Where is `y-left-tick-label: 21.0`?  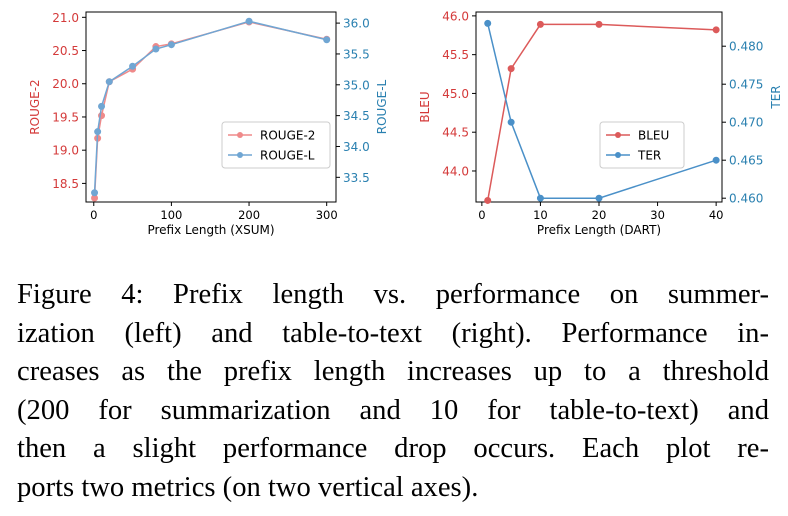
y-left-tick-label: 21.0 is located at coordinates (65, 18).